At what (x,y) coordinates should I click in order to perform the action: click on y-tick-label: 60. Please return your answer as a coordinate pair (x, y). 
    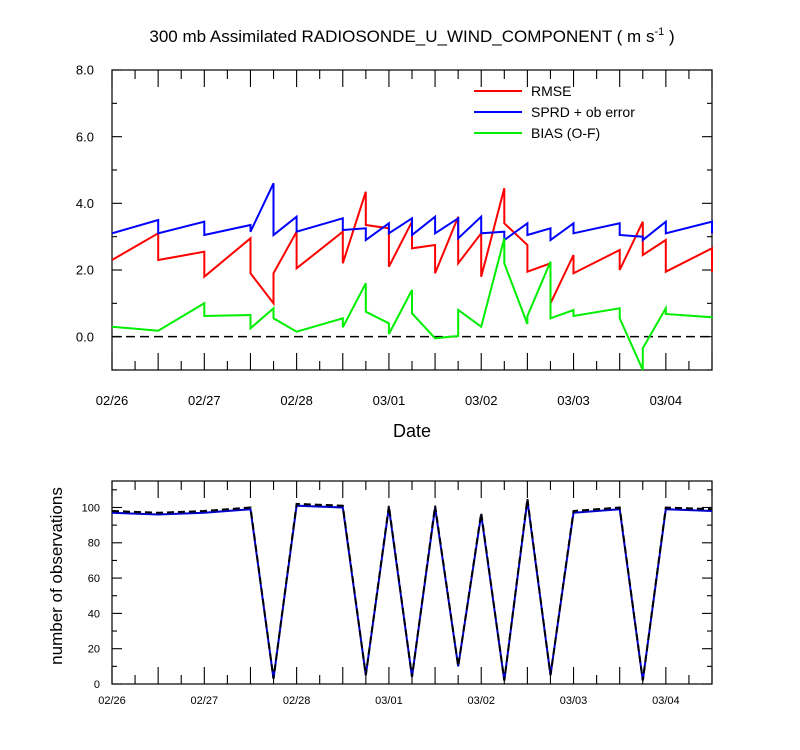
    Looking at the image, I should click on (94, 579).